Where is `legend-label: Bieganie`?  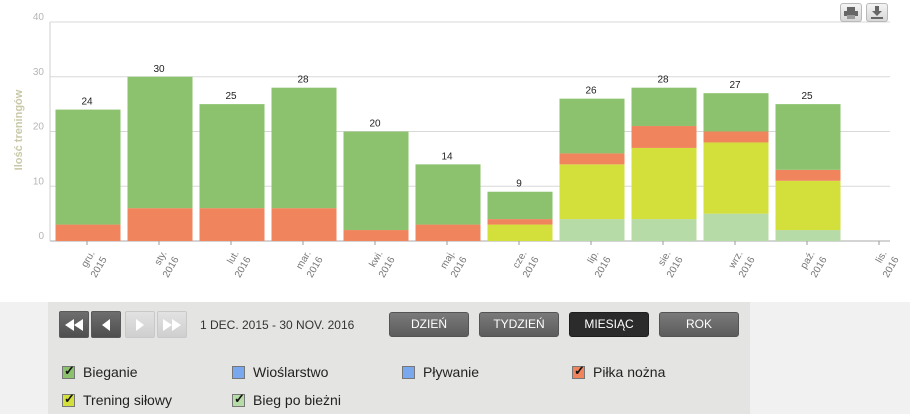
legend-label: Bieganie is located at coordinates (110, 372).